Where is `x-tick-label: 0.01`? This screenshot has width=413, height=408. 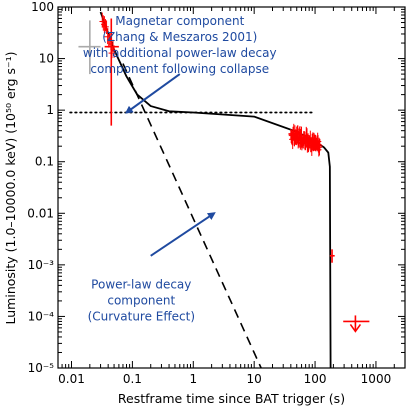
x-tick-label: 0.01 is located at coordinates (71, 379).